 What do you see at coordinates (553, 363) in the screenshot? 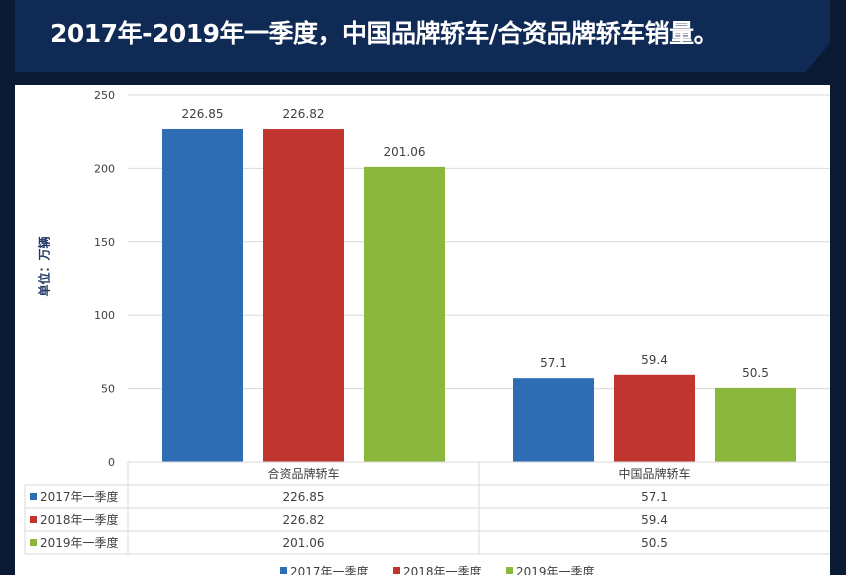
I see `data-label: 57.1` at bounding box center [553, 363].